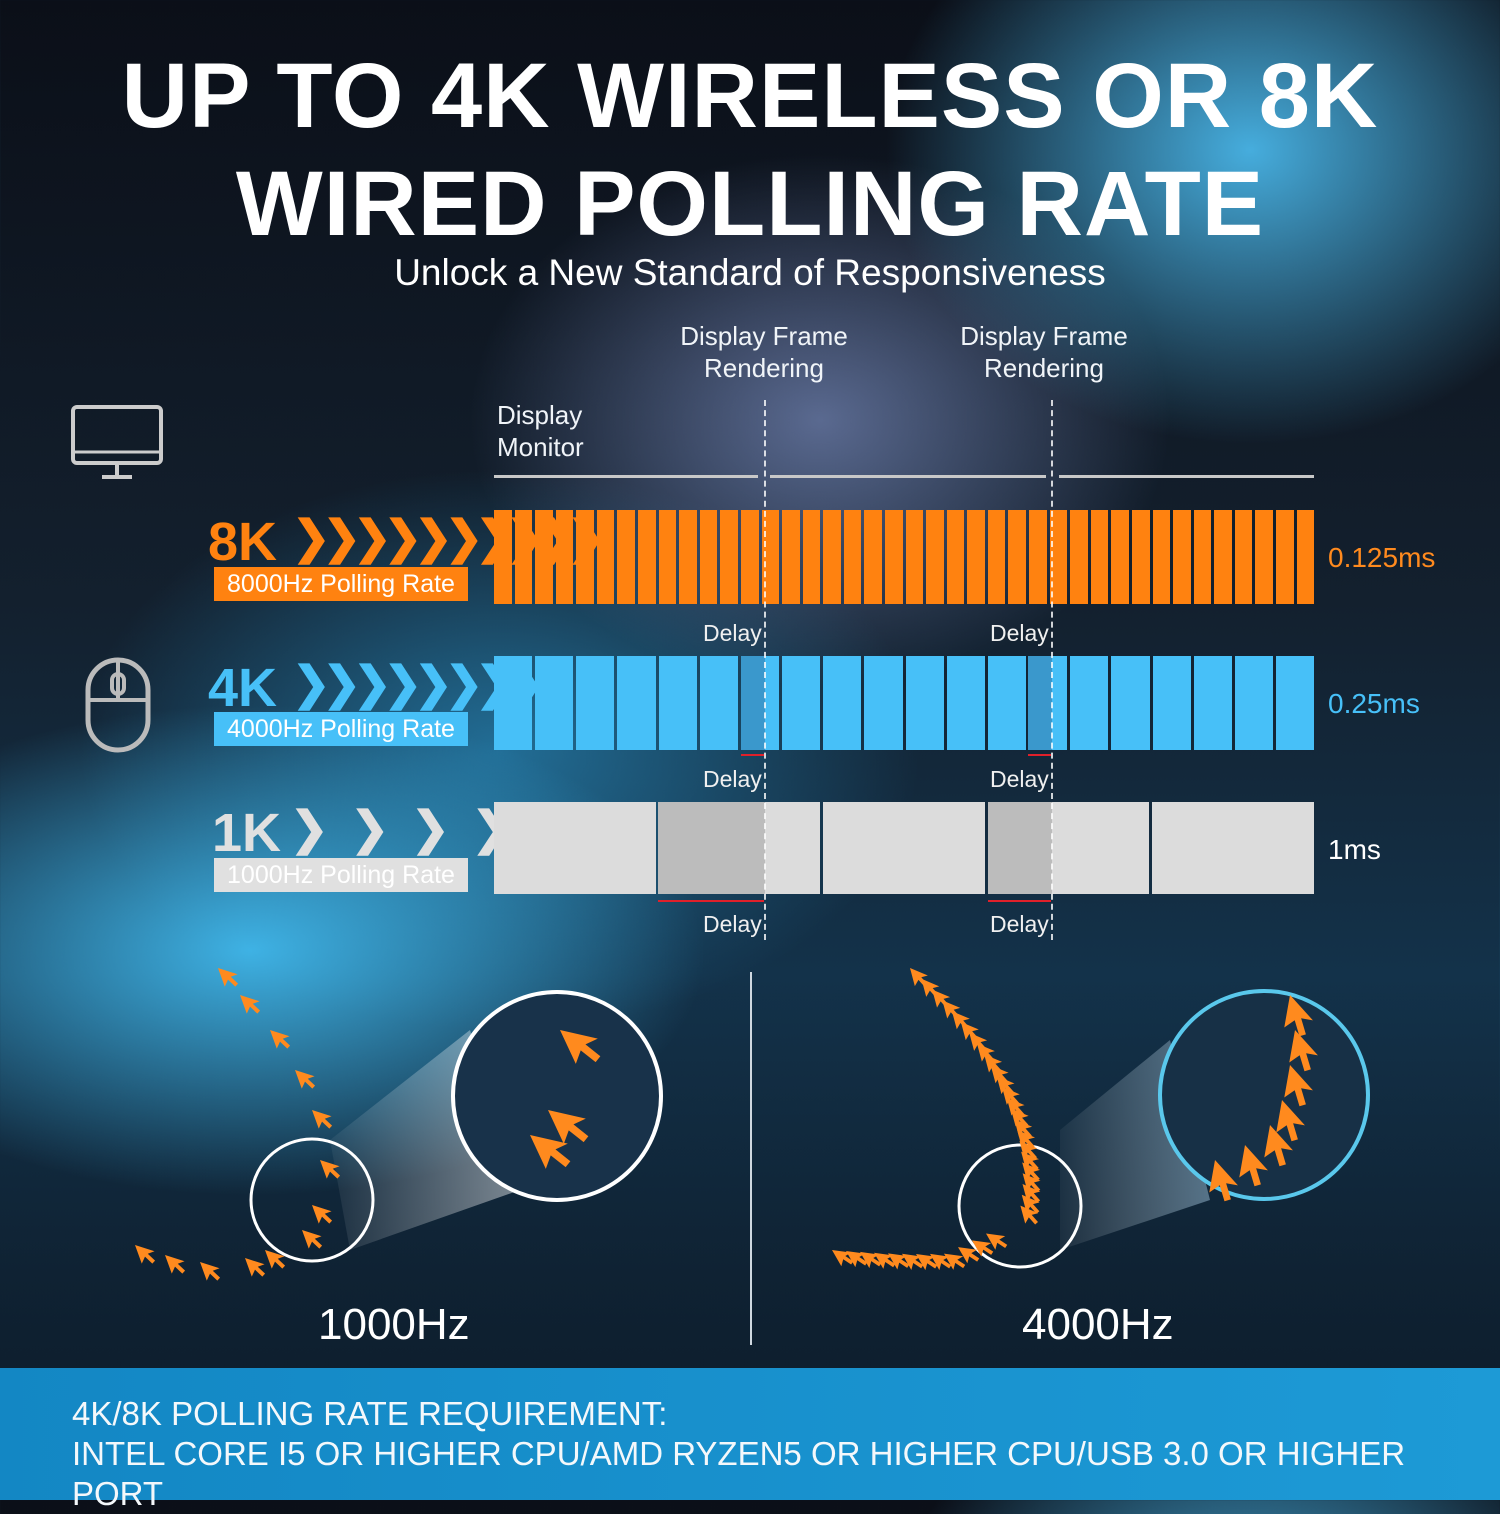  What do you see at coordinates (750, 96) in the screenshot?
I see `title-line-1: UP TO 4K WIRELESS OR 8K` at bounding box center [750, 96].